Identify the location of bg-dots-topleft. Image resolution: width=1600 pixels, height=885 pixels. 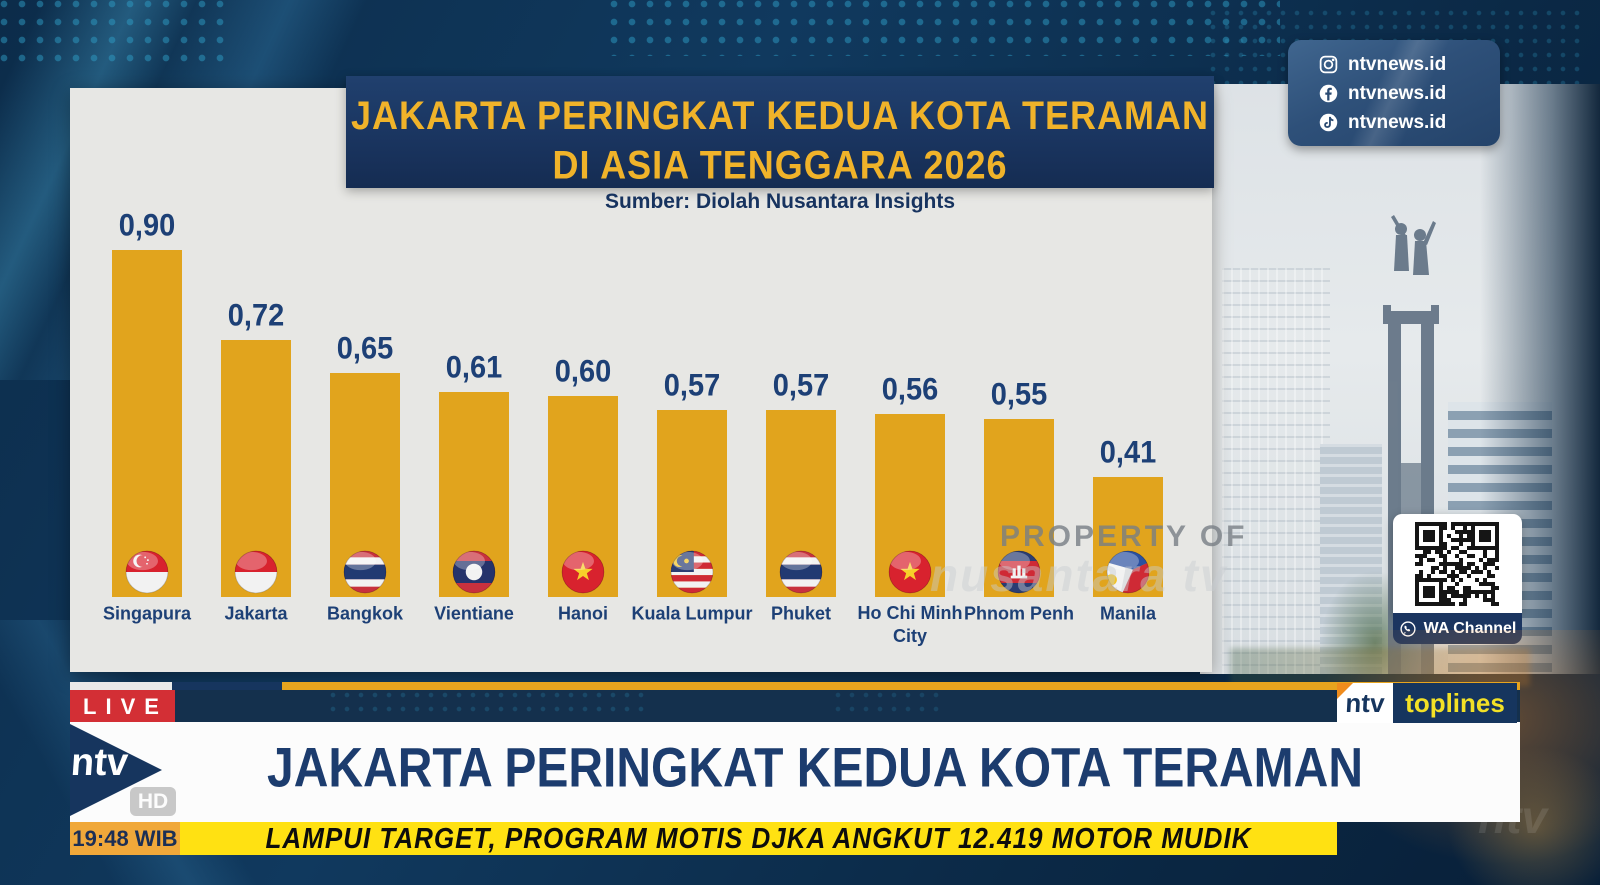
(115, 31).